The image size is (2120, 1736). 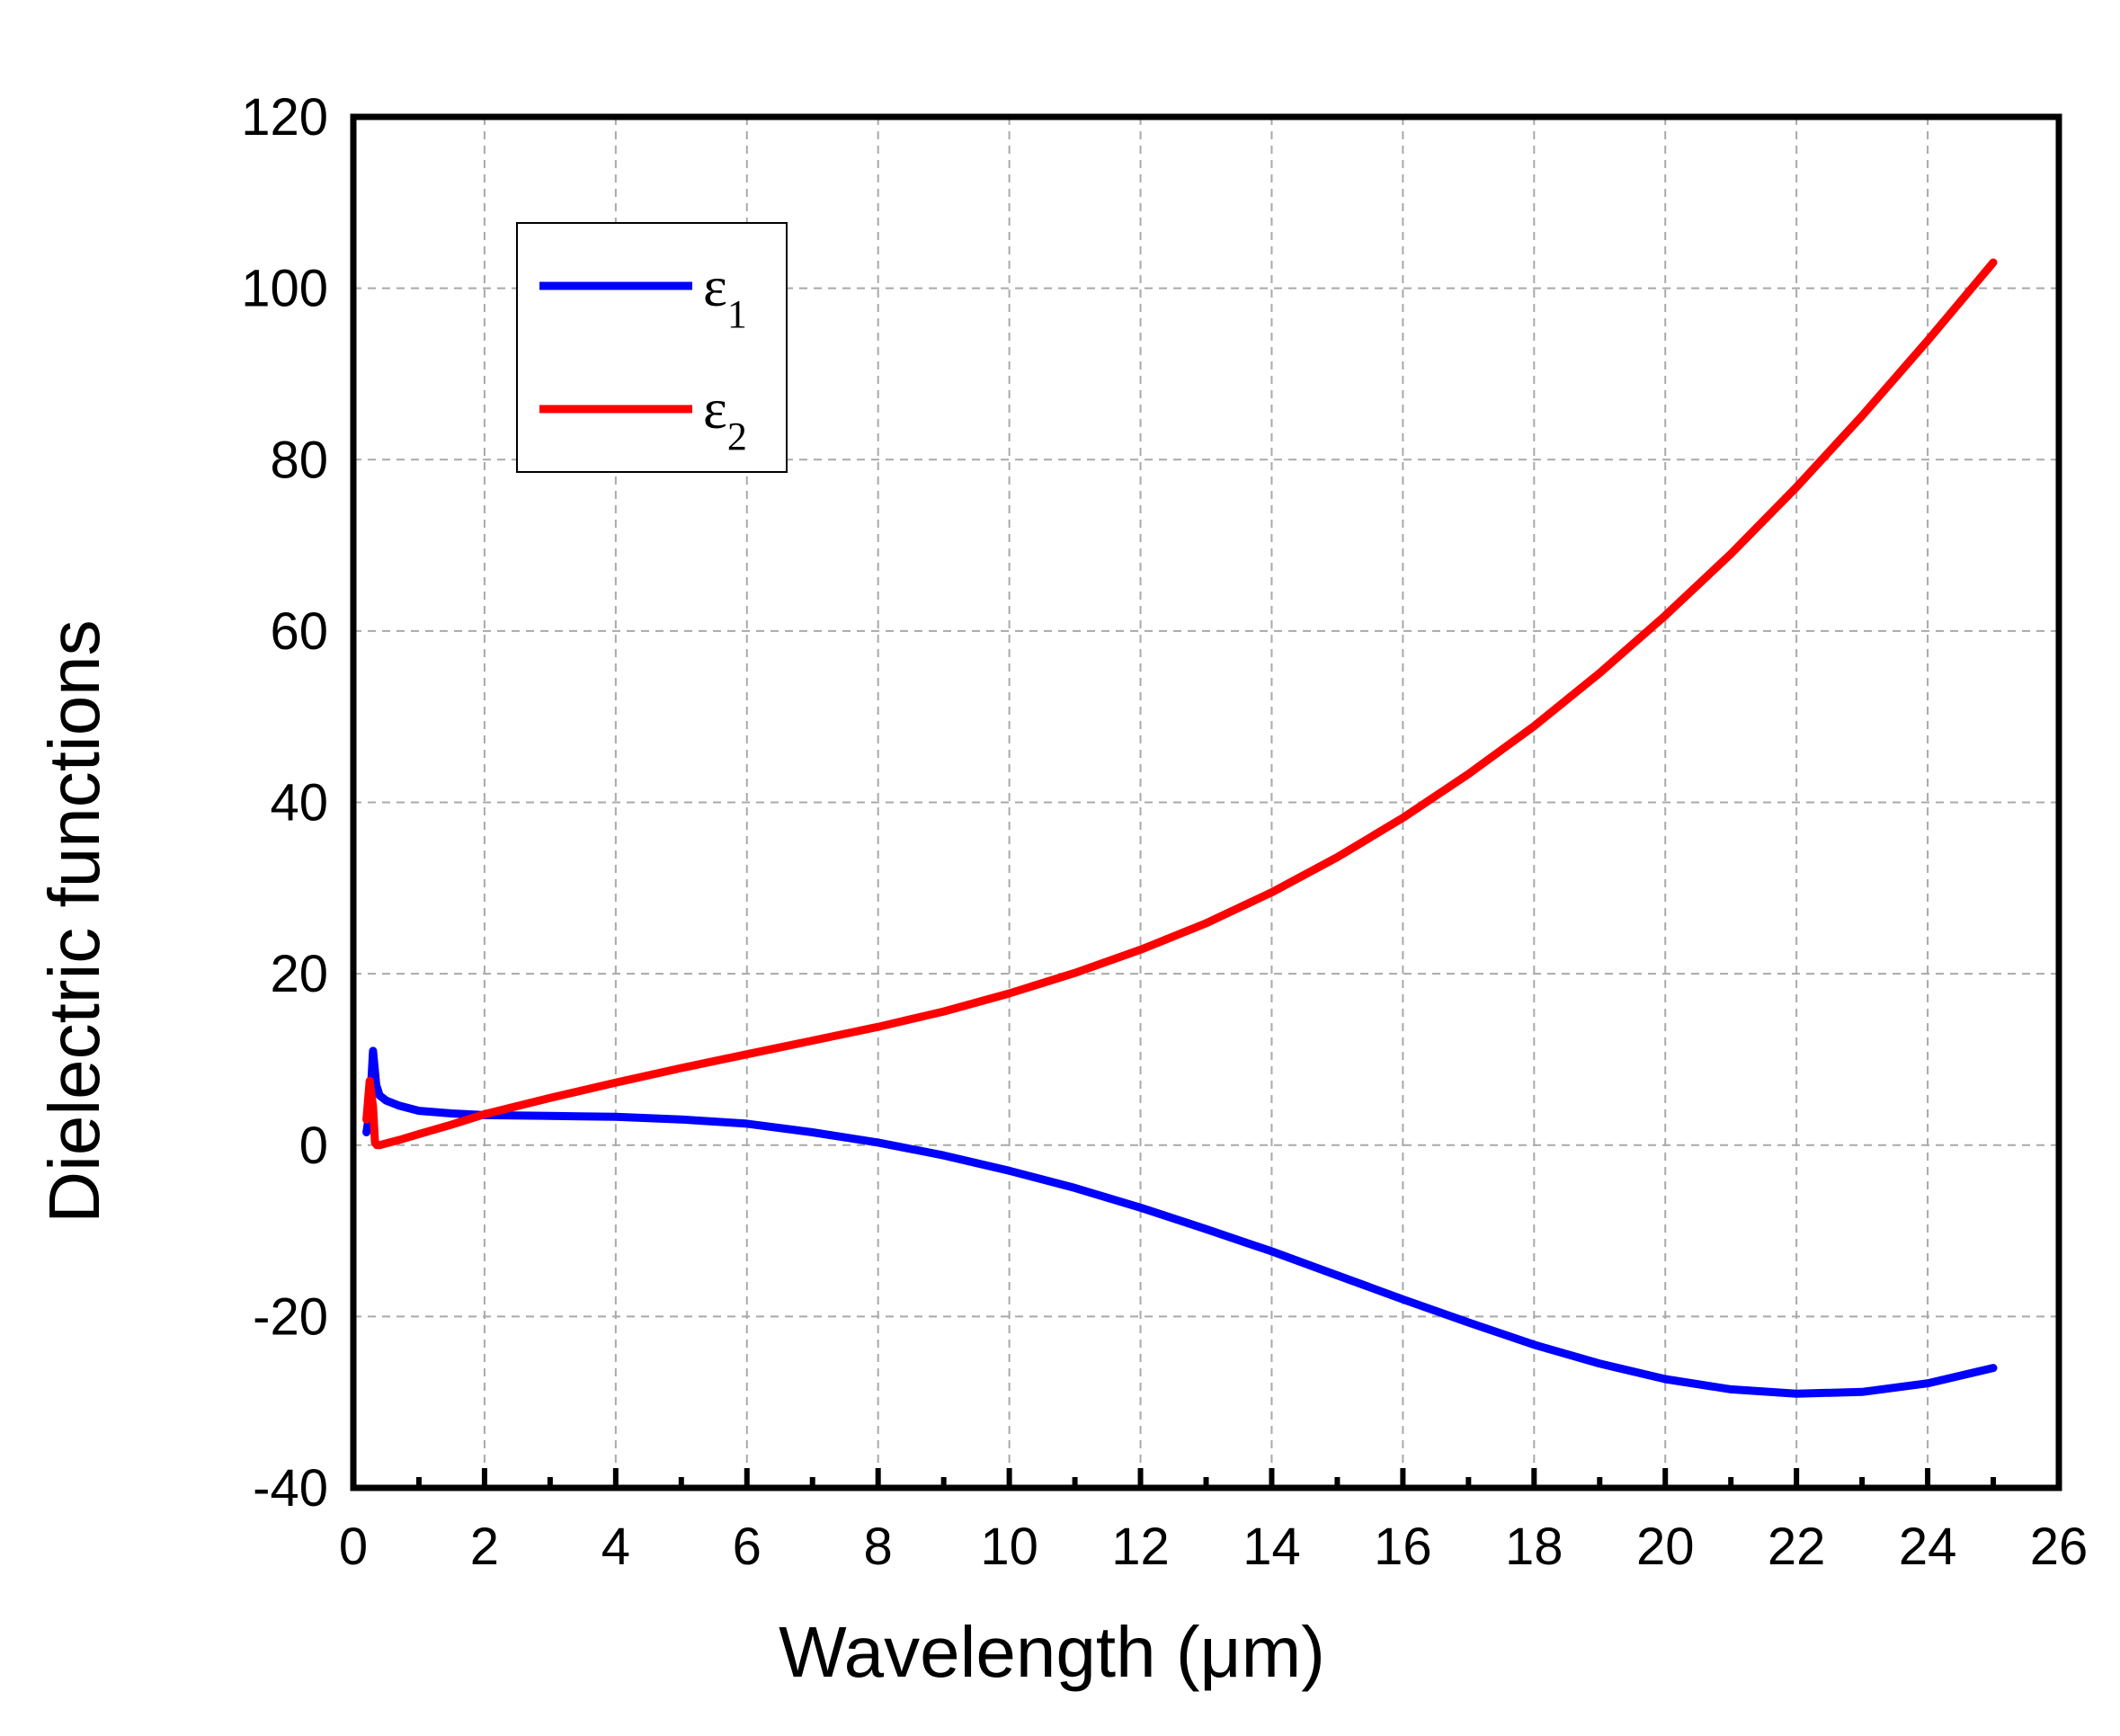 What do you see at coordinates (1272, 1547) in the screenshot?
I see `x-tick-label: 14` at bounding box center [1272, 1547].